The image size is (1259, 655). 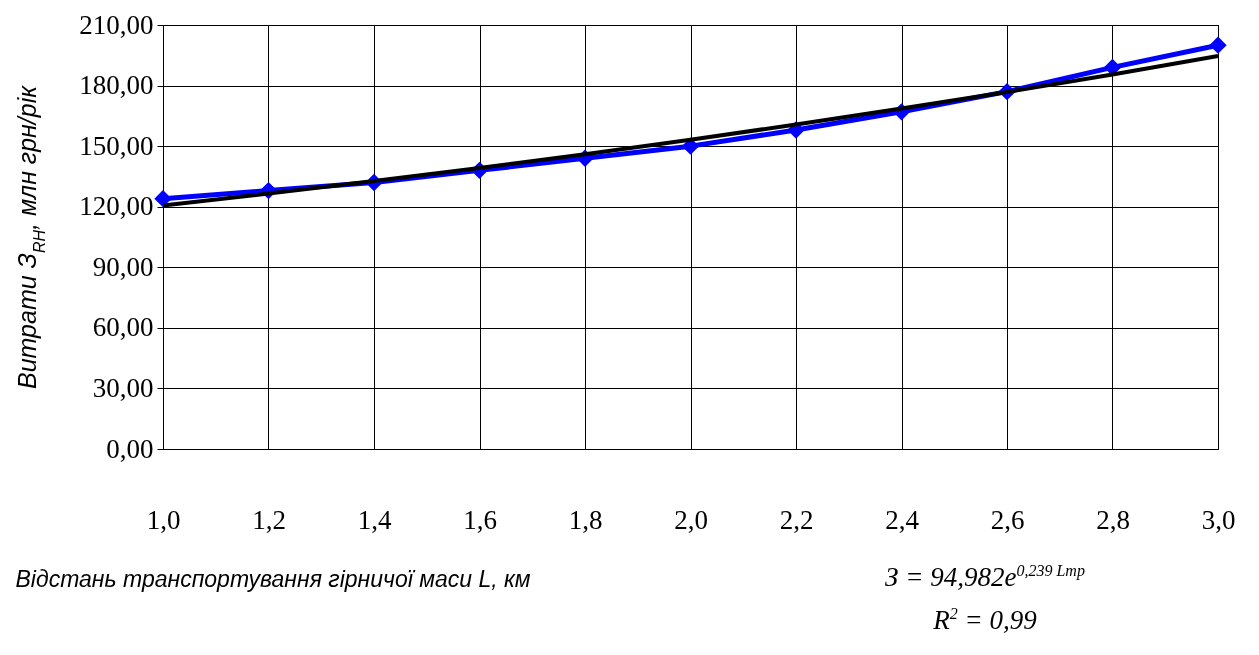 What do you see at coordinates (985, 577) in the screenshot?
I see `text: З = 94,982e$^{0,239 Lmp}$` at bounding box center [985, 577].